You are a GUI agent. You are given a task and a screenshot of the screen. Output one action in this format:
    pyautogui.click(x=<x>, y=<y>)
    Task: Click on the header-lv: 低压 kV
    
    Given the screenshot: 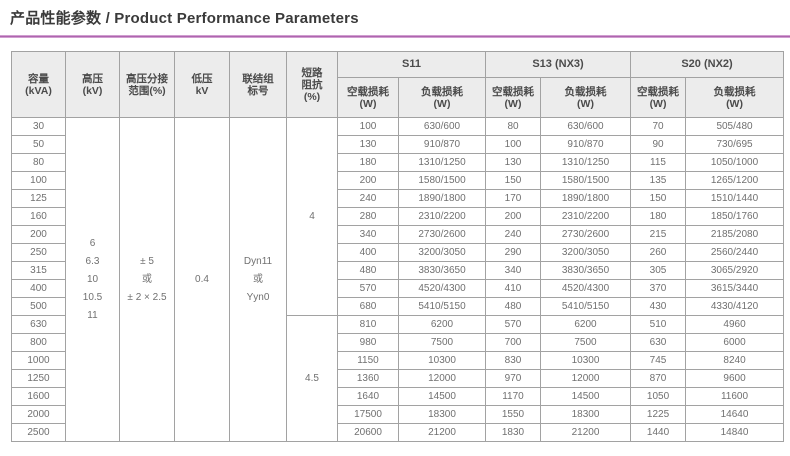 What is the action you would take?
    pyautogui.click(x=202, y=84)
    